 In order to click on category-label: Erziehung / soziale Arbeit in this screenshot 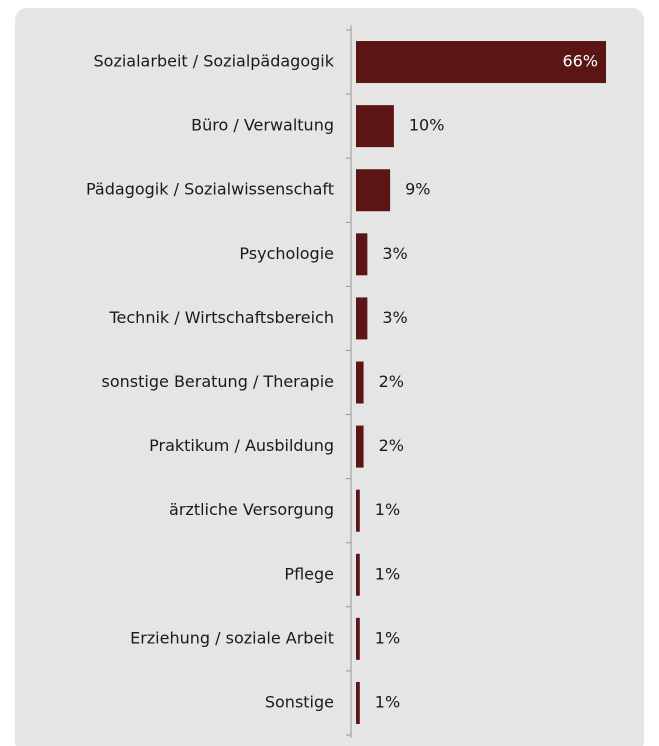, I will do `click(232, 637)`.